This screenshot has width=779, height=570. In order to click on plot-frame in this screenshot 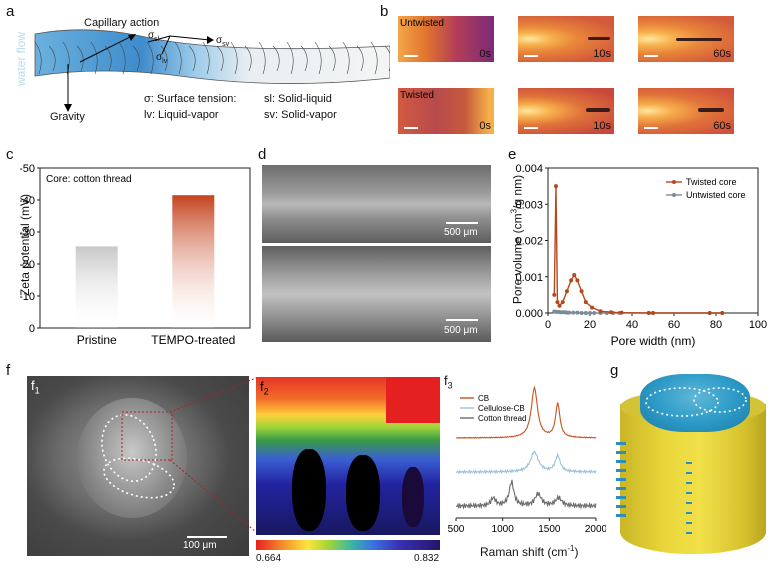, I will do `click(145, 248)`.